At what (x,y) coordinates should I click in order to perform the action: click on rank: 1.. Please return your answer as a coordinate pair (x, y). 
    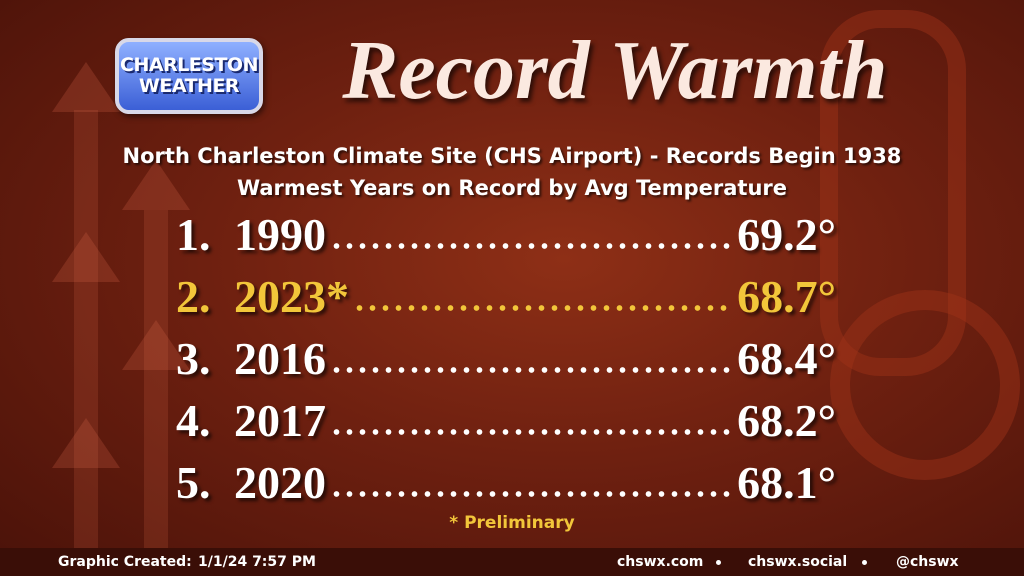
    Looking at the image, I should click on (193, 234).